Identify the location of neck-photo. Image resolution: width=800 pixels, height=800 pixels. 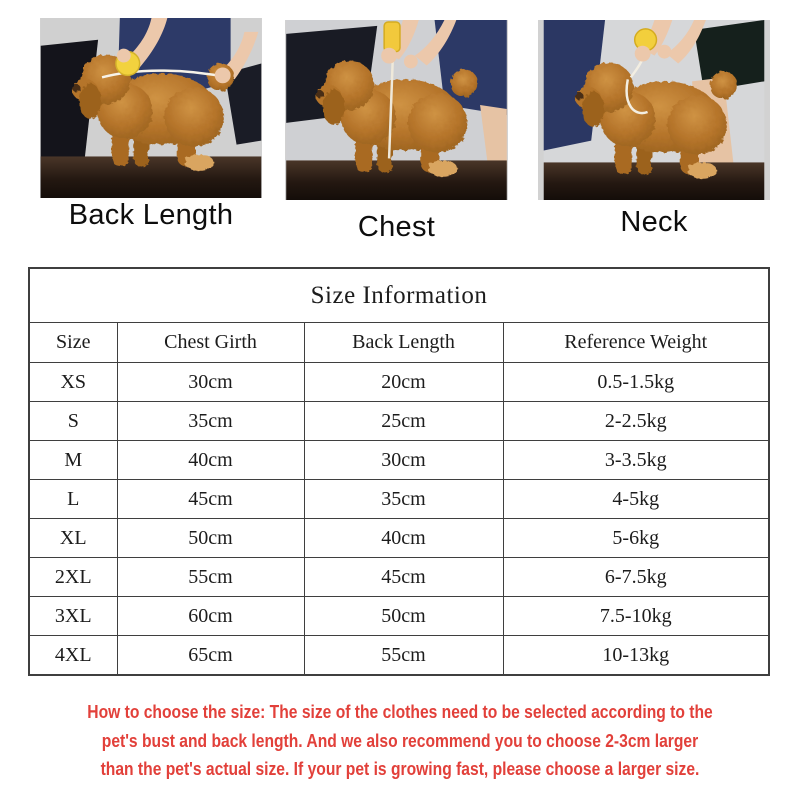
(654, 110).